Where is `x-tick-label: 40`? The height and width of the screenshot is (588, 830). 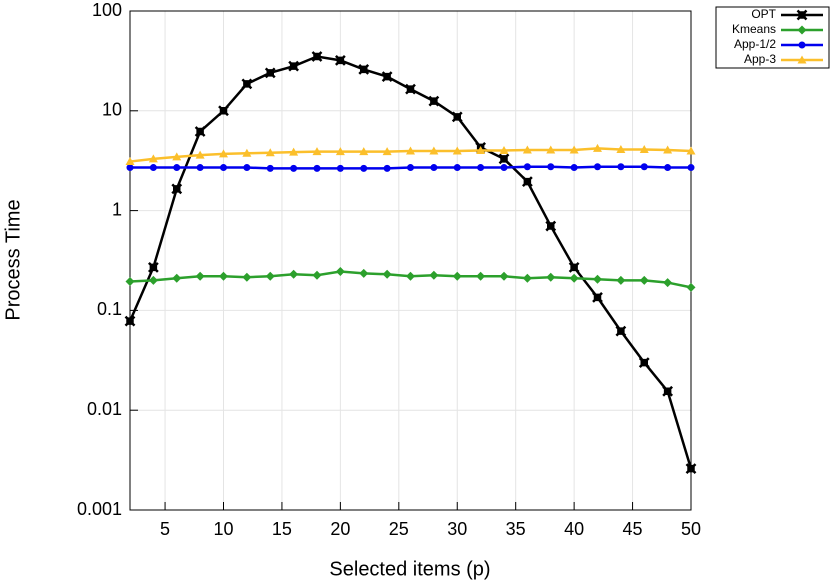 x-tick-label: 40 is located at coordinates (574, 529).